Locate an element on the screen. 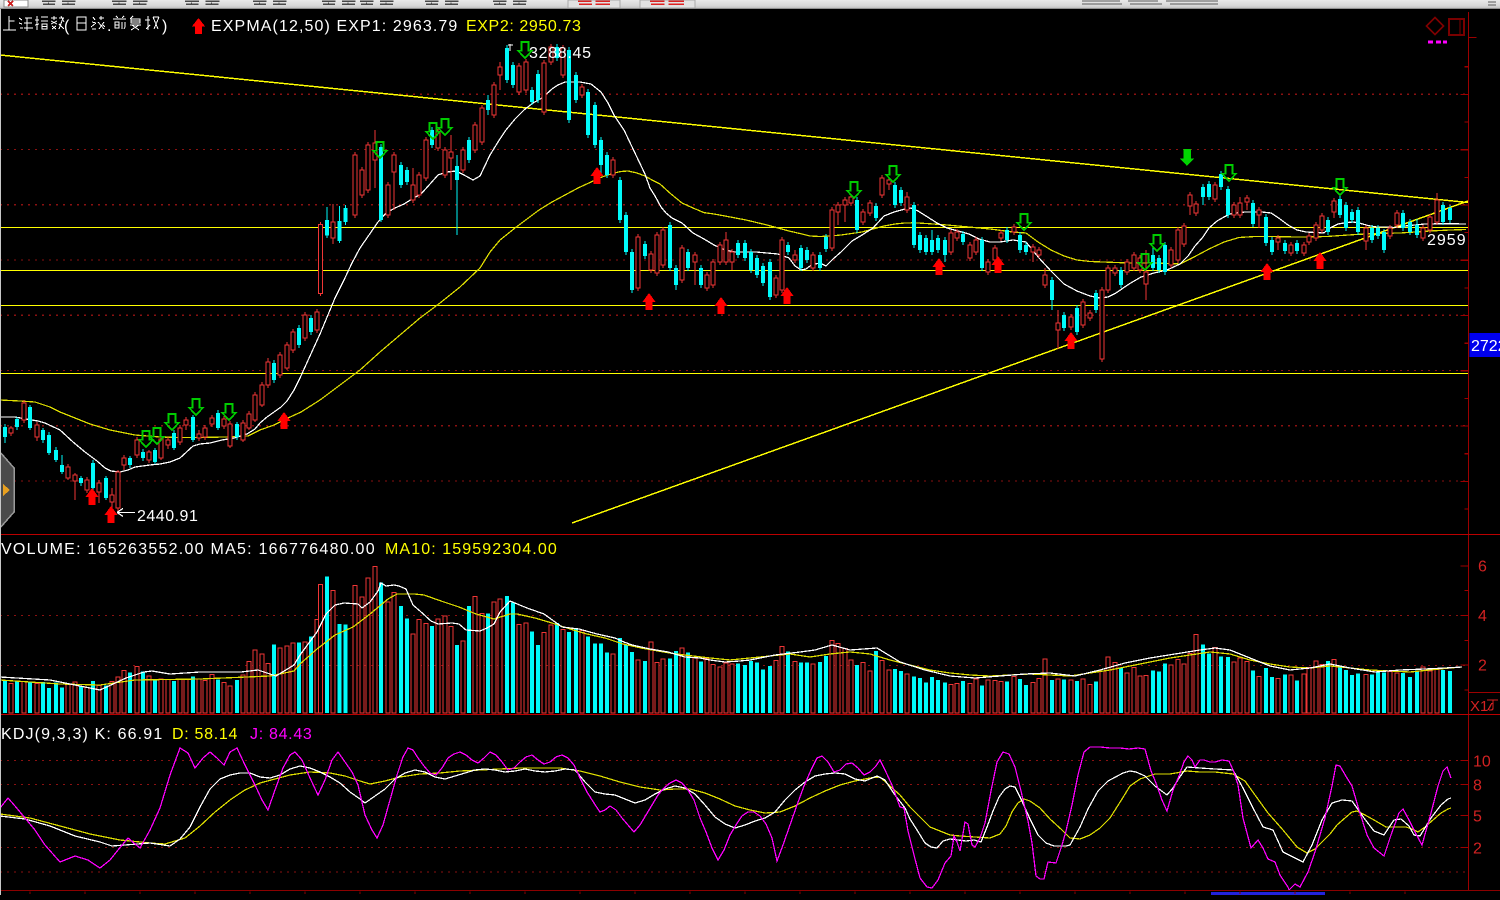 The image size is (1500, 900). svg-text: 3288.45 is located at coordinates (560, 53).